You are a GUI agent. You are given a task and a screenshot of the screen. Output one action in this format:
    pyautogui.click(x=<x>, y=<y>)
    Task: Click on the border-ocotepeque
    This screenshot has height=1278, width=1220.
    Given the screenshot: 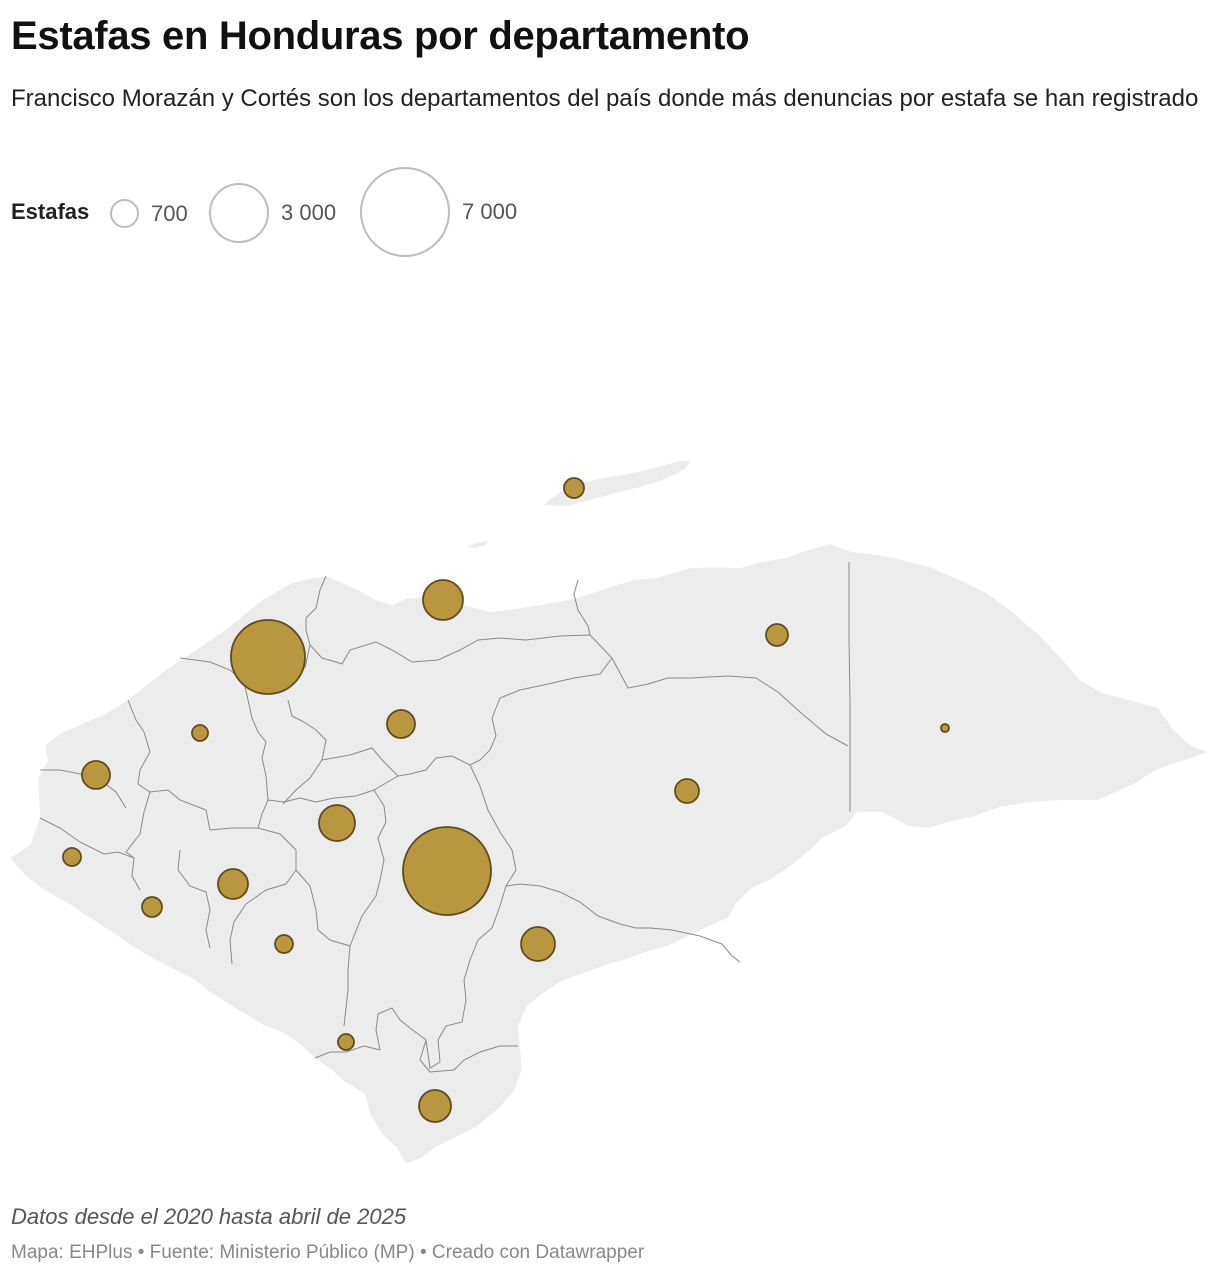 What is the action you would take?
    pyautogui.click(x=90, y=854)
    